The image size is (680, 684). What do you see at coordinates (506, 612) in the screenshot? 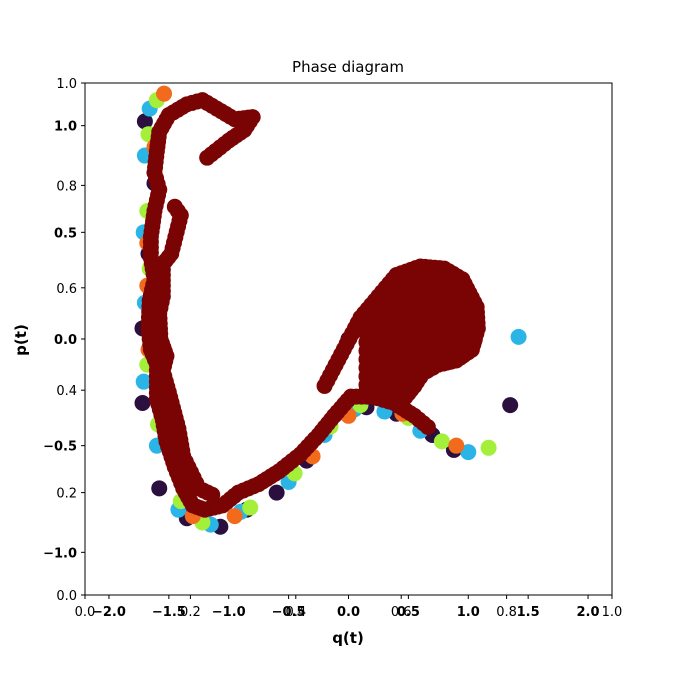
I see `x-tick-label: 0.8` at bounding box center [506, 612].